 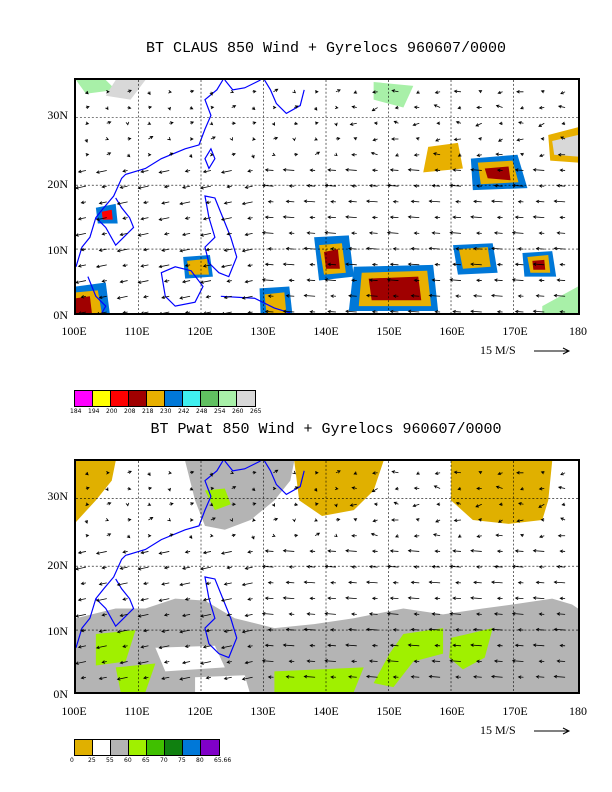 What do you see at coordinates (452, 711) in the screenshot?
I see `lon-label: 160E` at bounding box center [452, 711].